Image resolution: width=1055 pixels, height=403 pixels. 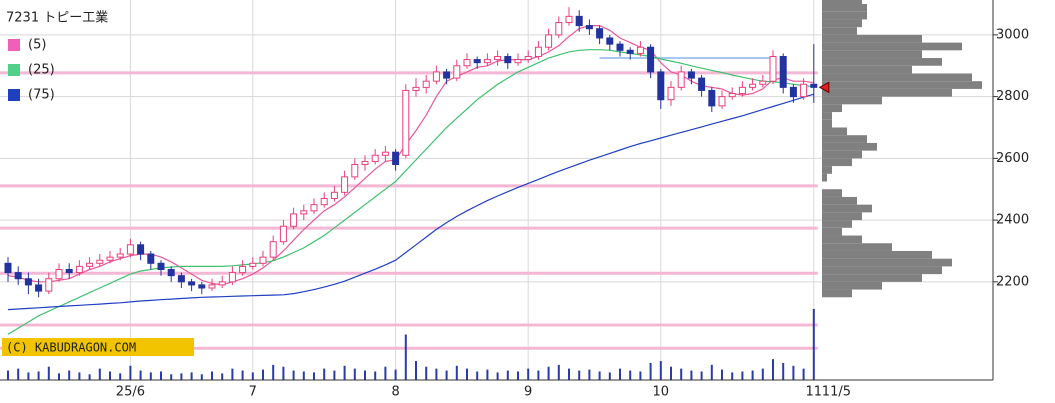 What do you see at coordinates (528, 392) in the screenshot?
I see `x-tick-label: 9` at bounding box center [528, 392].